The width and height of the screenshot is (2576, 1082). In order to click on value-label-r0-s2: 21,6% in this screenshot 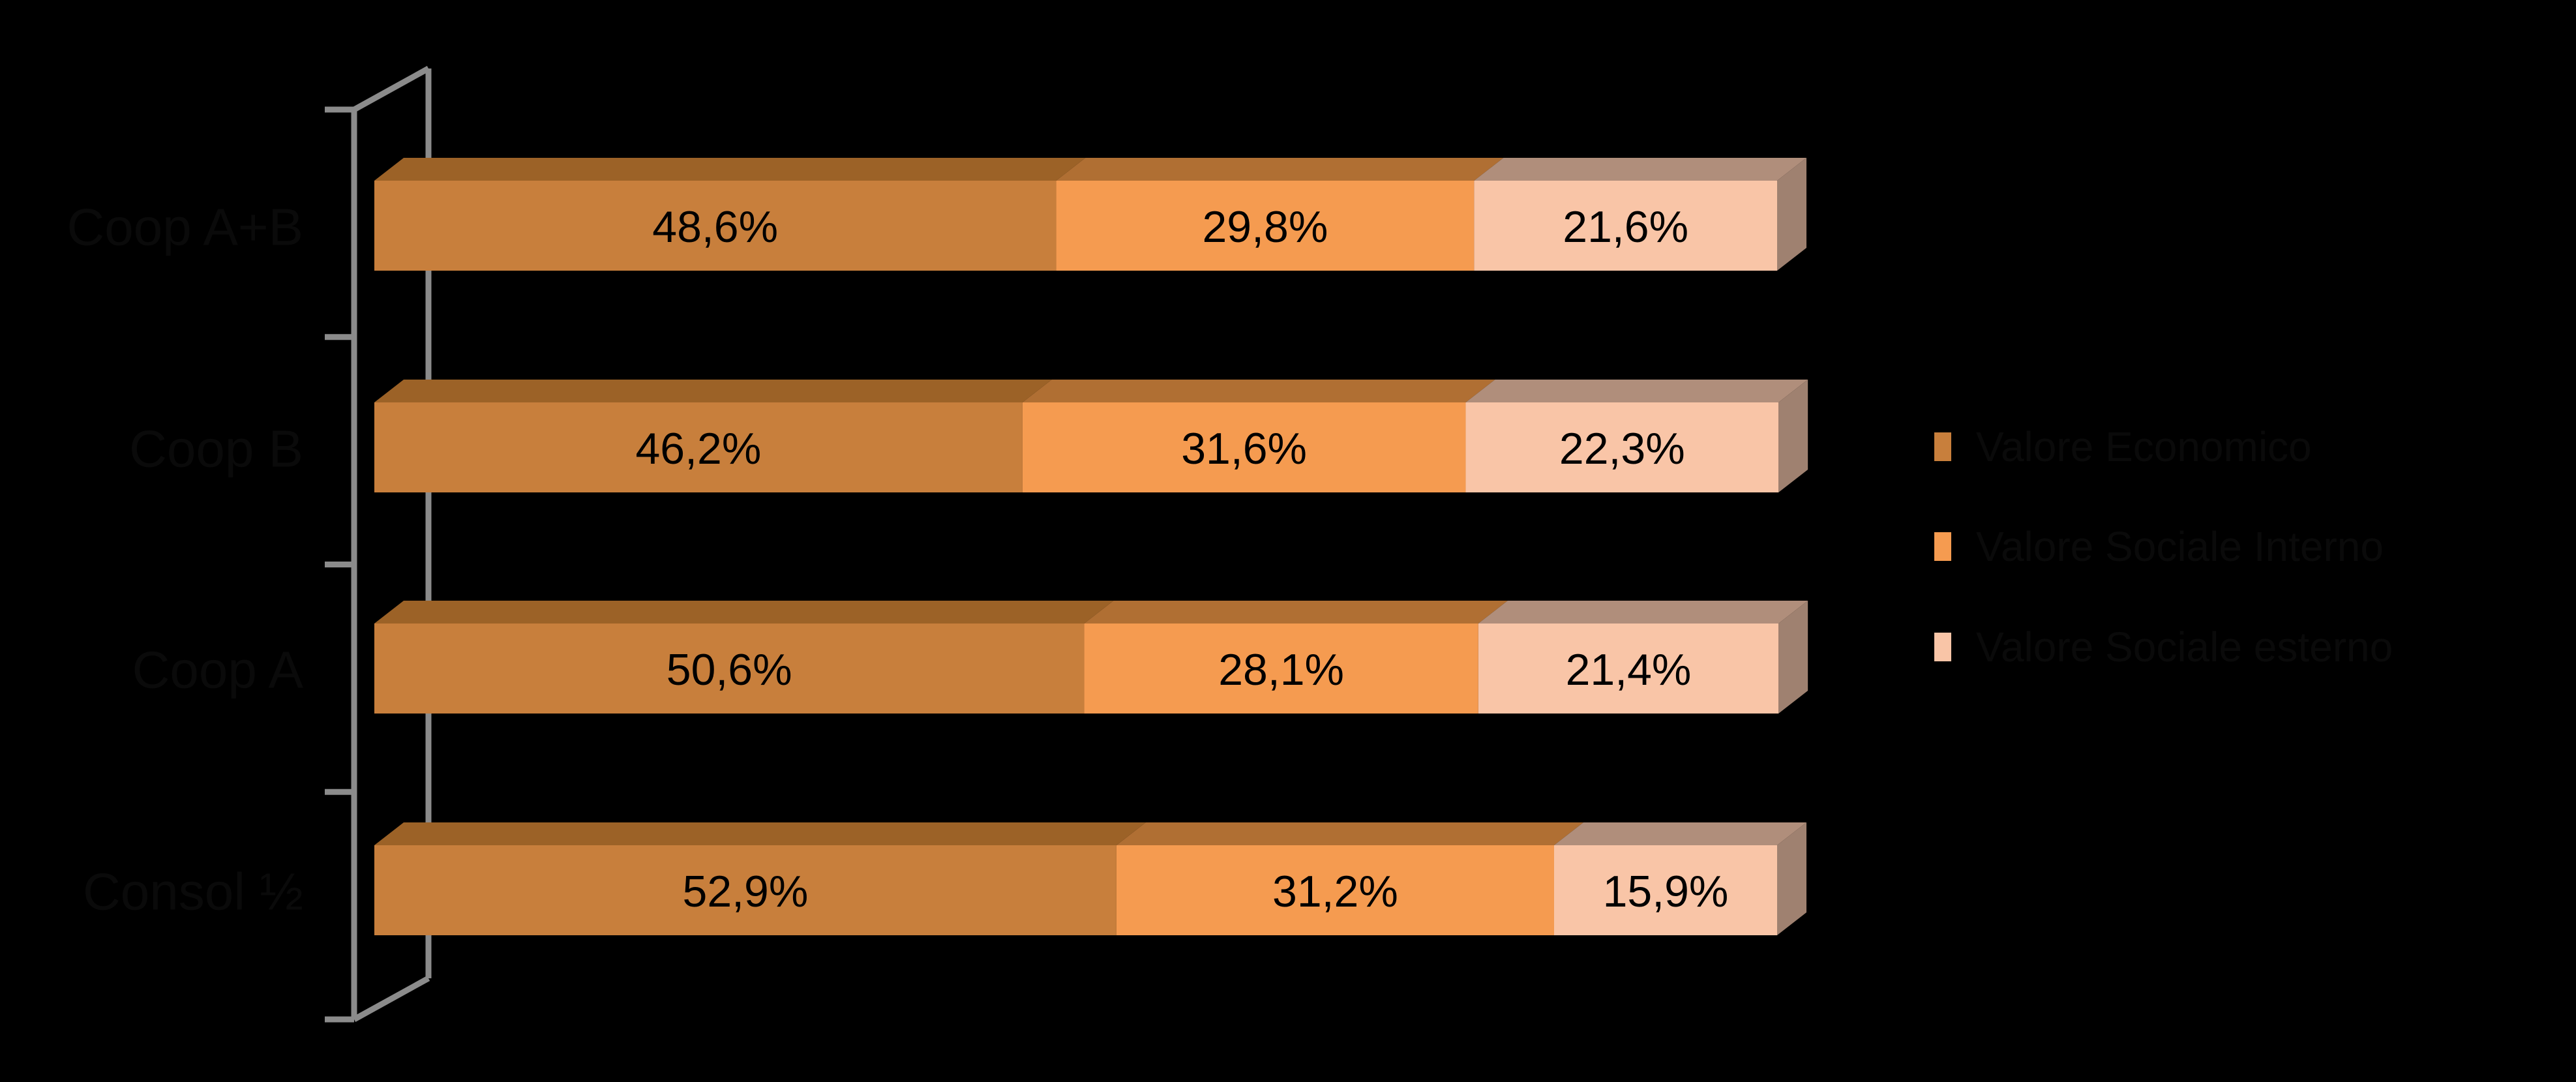, I will do `click(1625, 227)`.